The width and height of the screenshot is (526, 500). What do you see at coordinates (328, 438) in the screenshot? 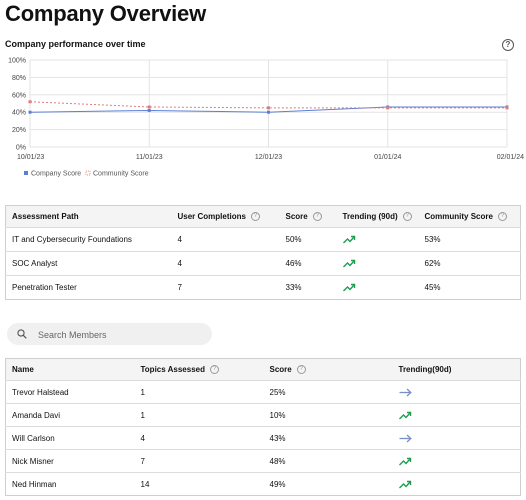
I see `score-cell: 43%` at bounding box center [328, 438].